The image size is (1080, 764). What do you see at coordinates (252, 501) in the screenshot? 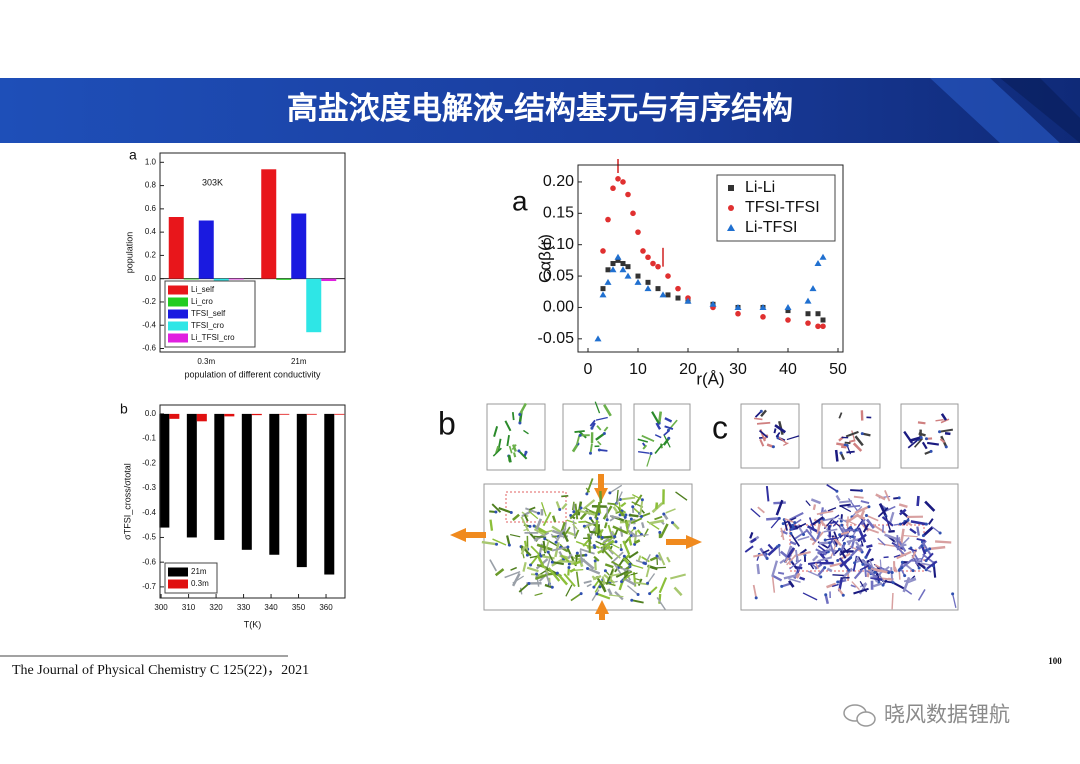
I see `plot-frame` at bounding box center [252, 501].